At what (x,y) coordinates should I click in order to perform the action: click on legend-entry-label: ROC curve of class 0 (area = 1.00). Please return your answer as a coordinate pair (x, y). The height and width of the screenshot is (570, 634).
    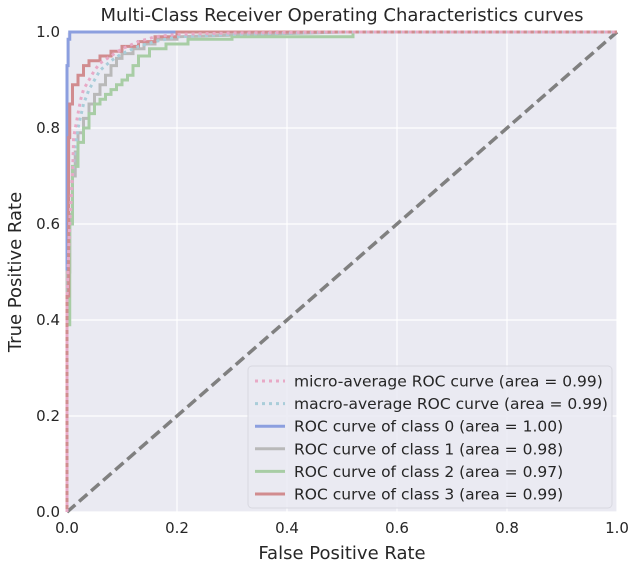
    Looking at the image, I should click on (428, 427).